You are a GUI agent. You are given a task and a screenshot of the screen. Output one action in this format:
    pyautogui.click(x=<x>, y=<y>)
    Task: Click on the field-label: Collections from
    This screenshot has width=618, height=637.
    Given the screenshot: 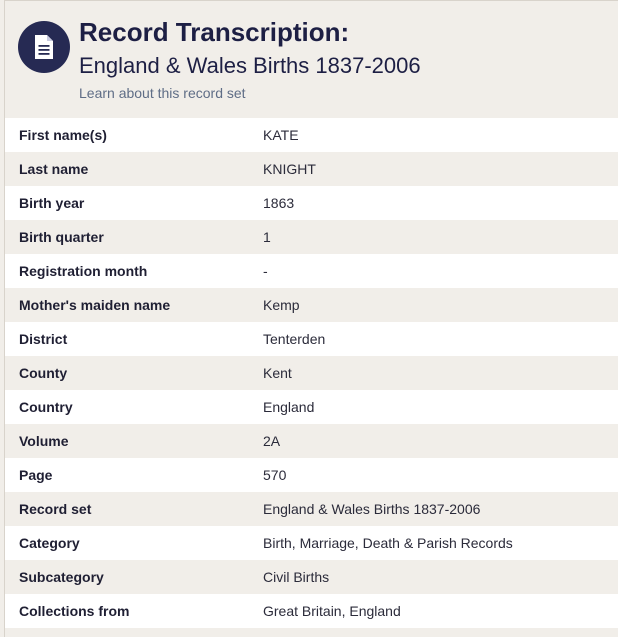 What is the action you would take?
    pyautogui.click(x=74, y=611)
    